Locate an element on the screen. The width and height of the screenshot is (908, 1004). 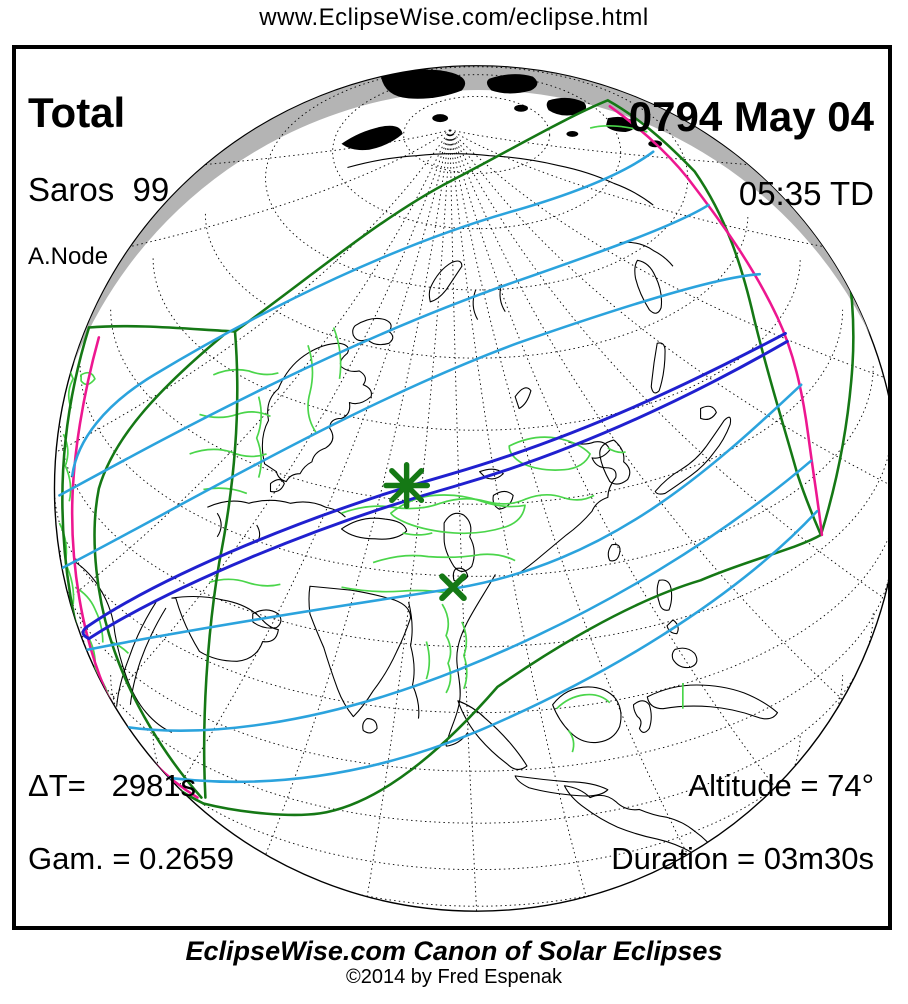
greatest-eclipse-marker is located at coordinates (407, 485).